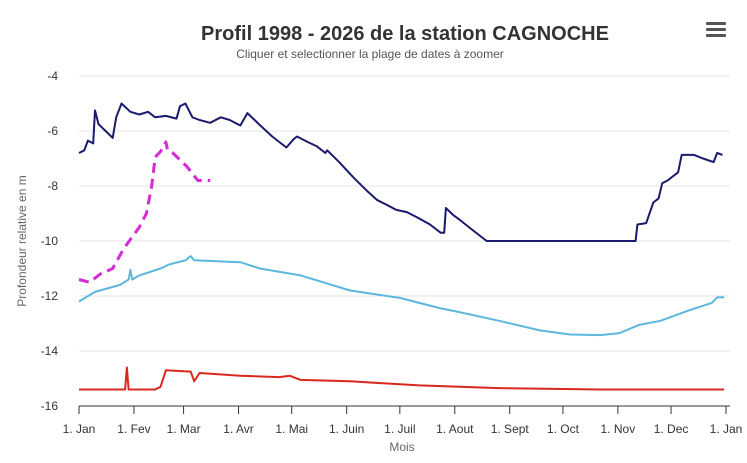 Image resolution: width=747 pixels, height=463 pixels. I want to click on hamburger-menu-button, so click(716, 31).